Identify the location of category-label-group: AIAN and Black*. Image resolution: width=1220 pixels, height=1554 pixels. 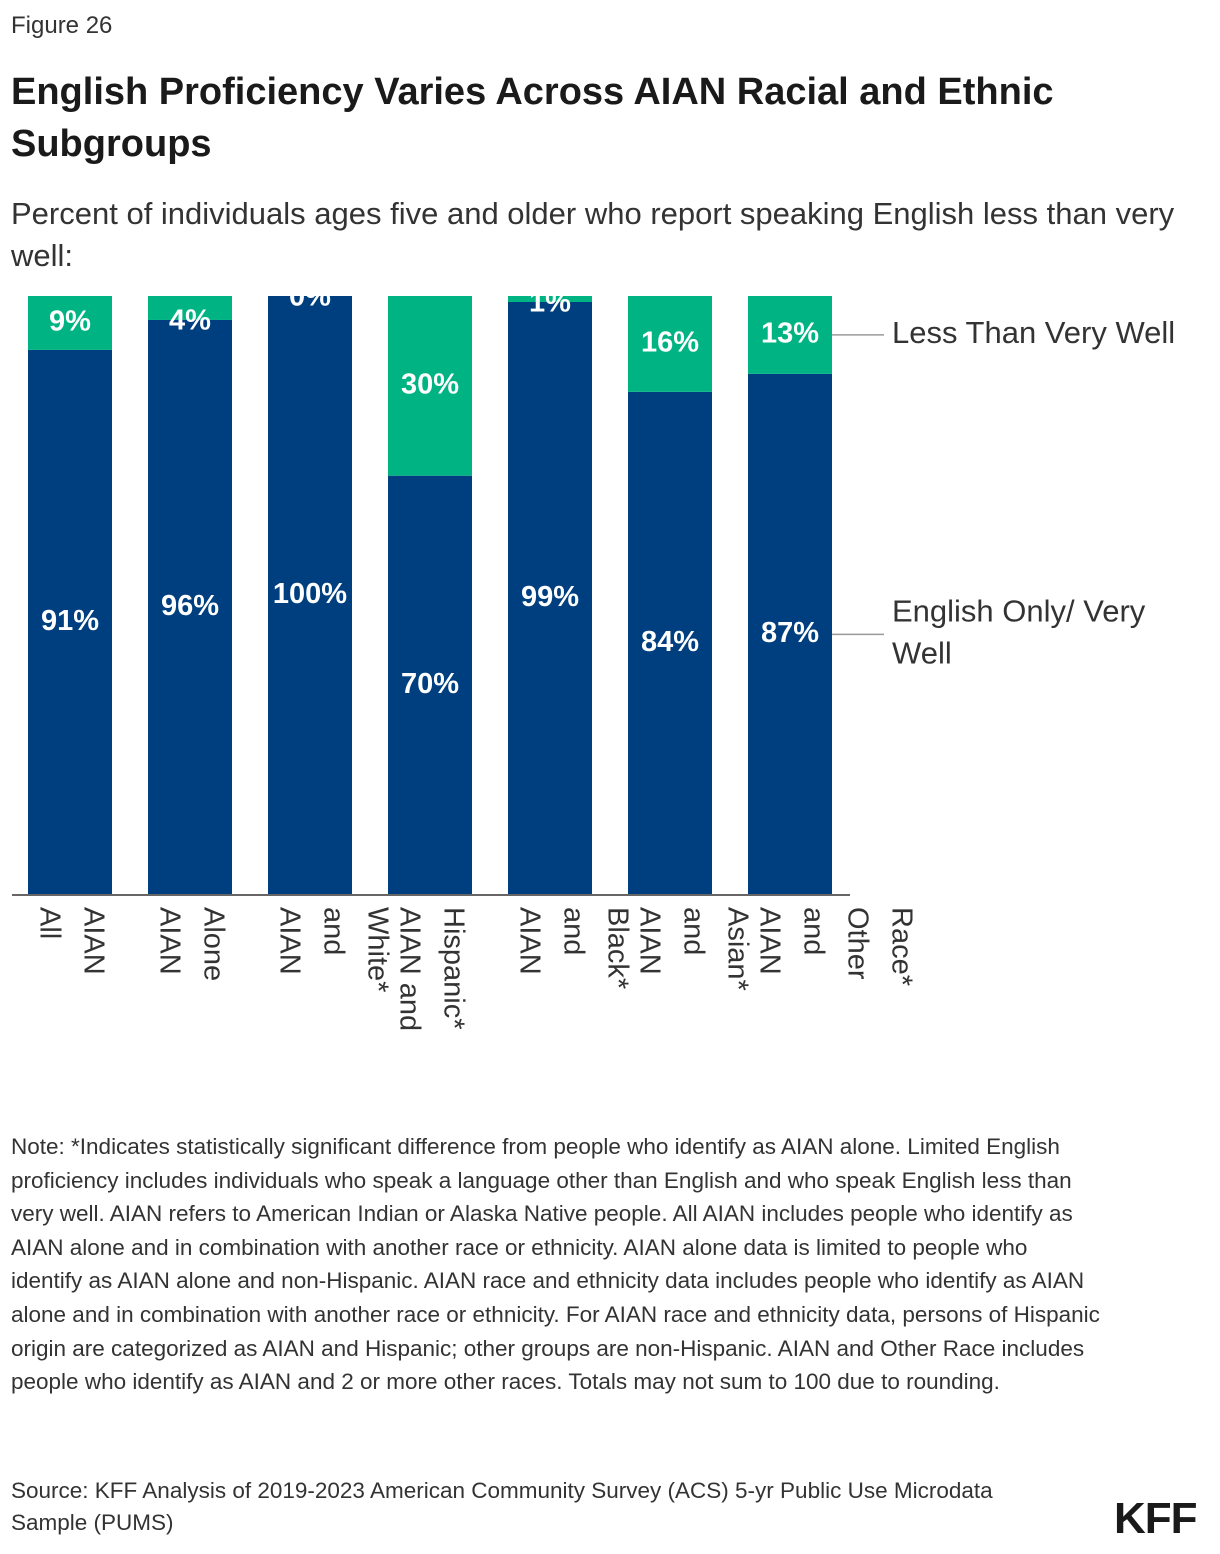
(573, 948).